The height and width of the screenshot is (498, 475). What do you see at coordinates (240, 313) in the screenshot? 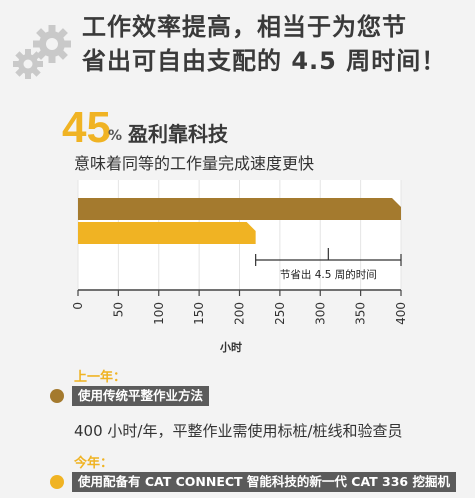
I see `x-tick-label: 200` at bounding box center [240, 313].